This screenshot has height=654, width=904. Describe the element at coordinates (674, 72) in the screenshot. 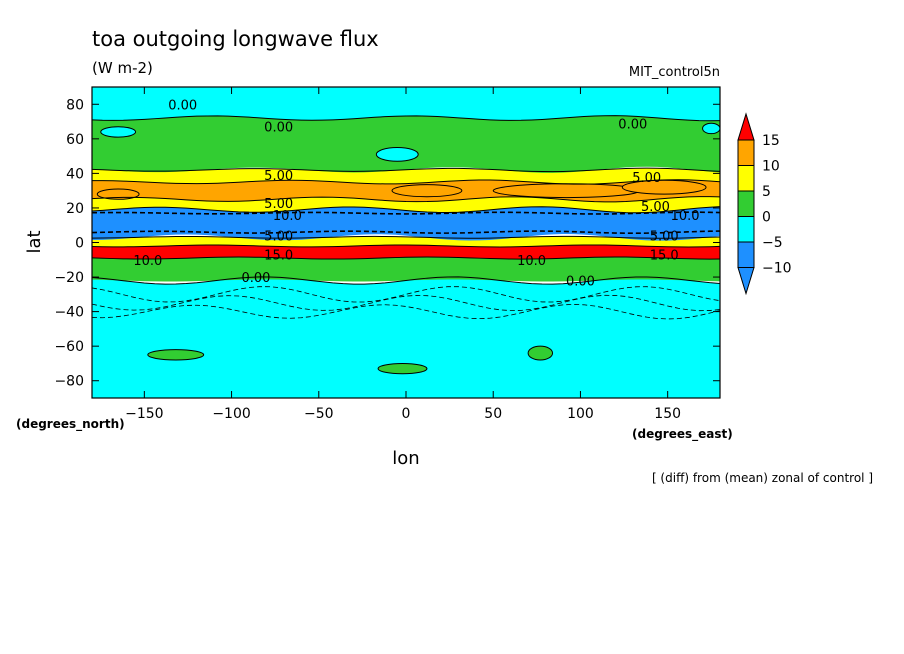

I see `dataset-label: MIT_control5n` at that location.